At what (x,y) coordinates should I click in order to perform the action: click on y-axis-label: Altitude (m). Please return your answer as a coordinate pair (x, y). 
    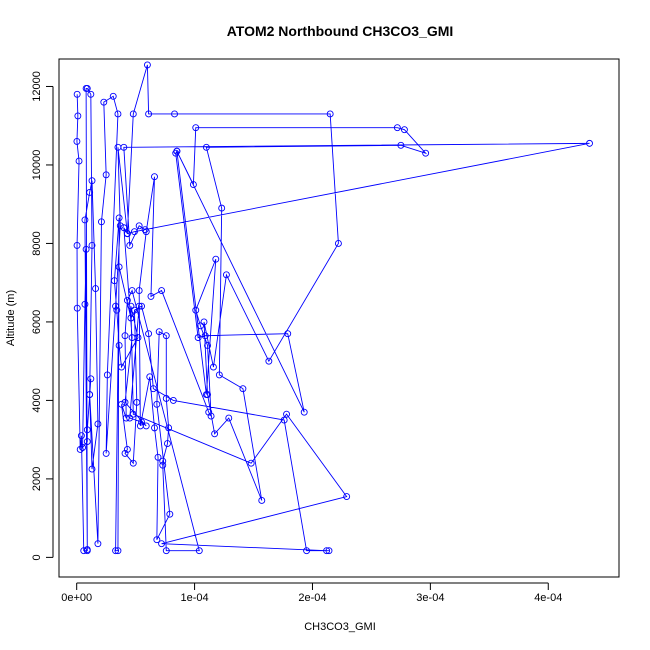
    Looking at the image, I should click on (11, 318).